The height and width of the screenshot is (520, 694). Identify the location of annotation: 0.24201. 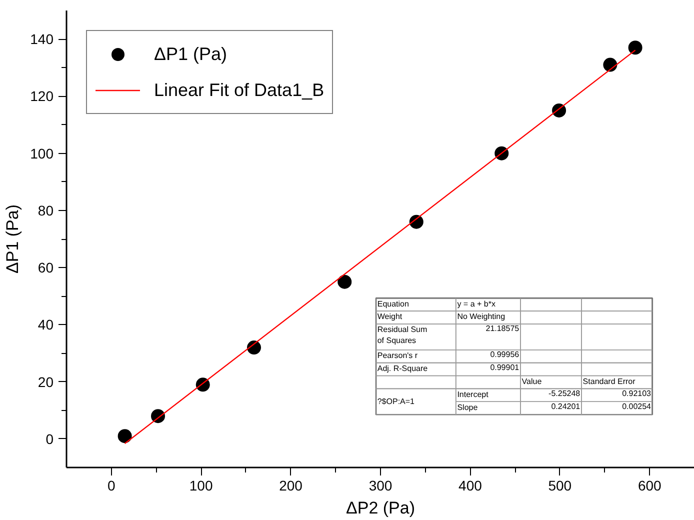
(566, 406).